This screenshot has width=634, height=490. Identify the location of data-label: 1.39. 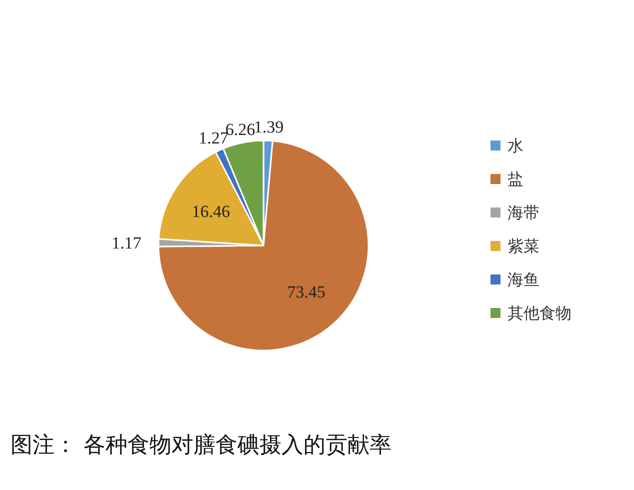
(269, 127).